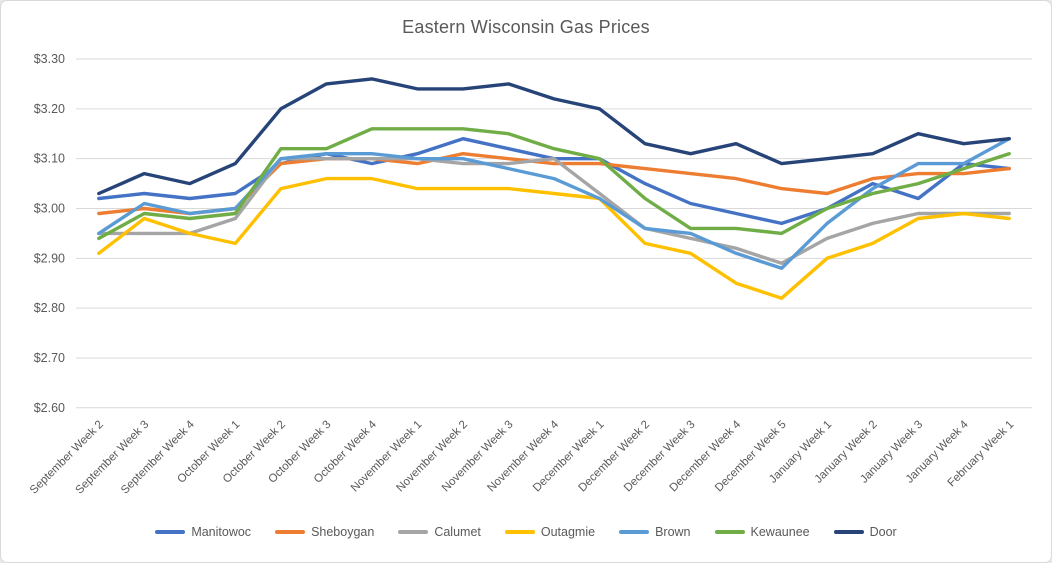 This screenshot has height=563, width=1052. Describe the element at coordinates (883, 532) in the screenshot. I see `legend-label: Door` at that location.